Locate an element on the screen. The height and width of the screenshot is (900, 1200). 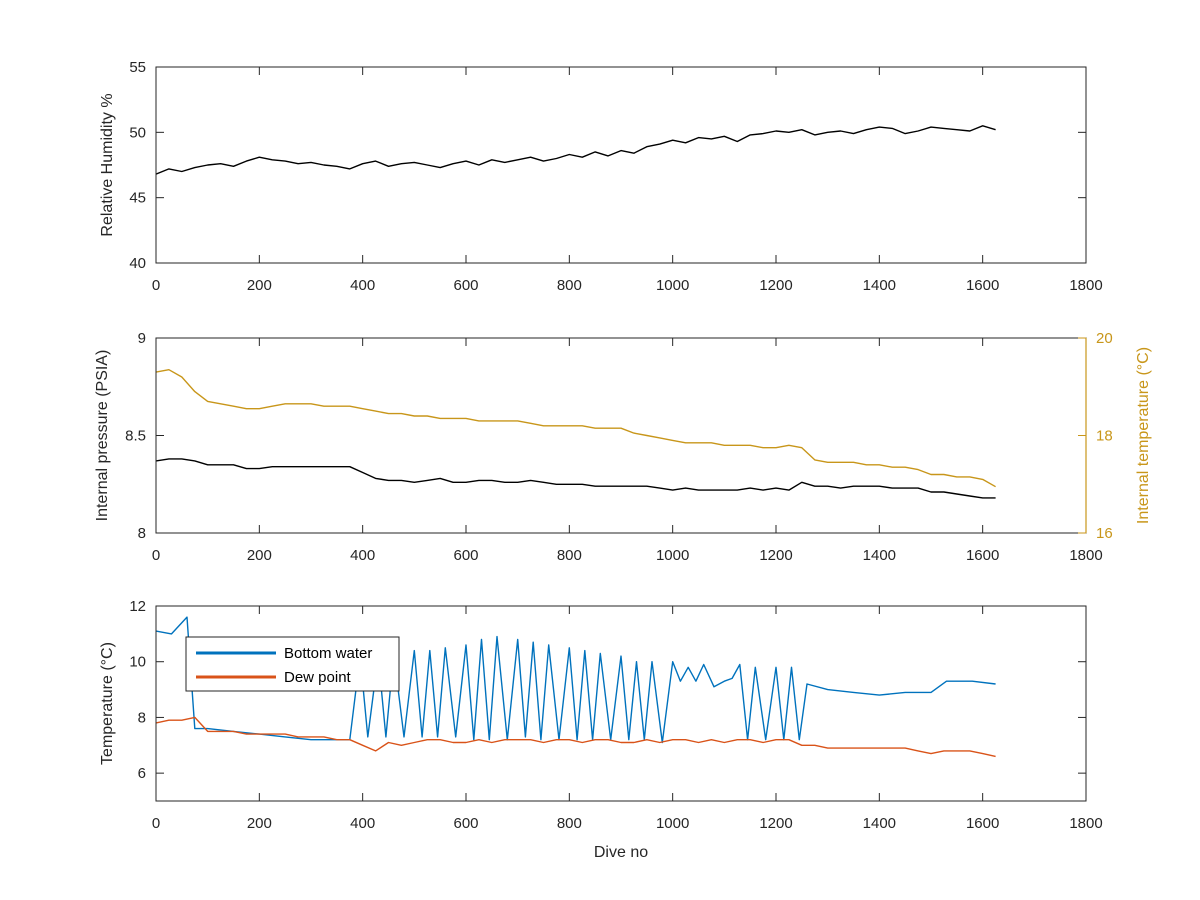
y-tick-label: 40 is located at coordinates (137, 263).